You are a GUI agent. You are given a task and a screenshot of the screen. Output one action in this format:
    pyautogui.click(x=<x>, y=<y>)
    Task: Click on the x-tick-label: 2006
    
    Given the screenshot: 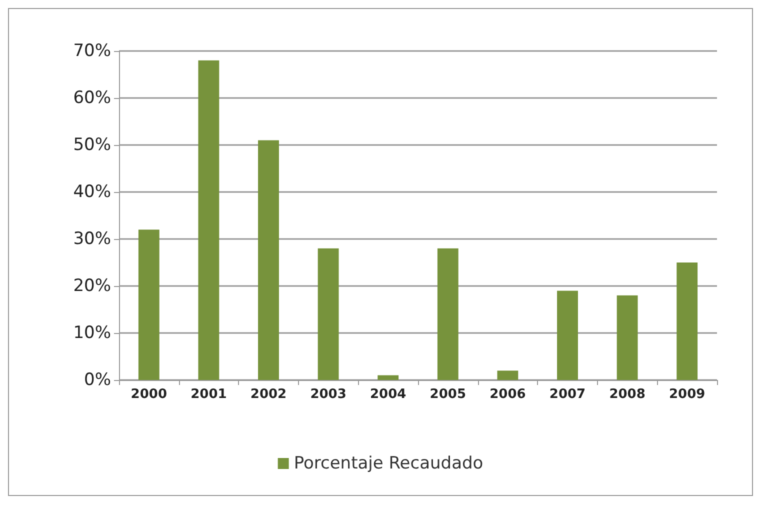 What is the action you would take?
    pyautogui.click(x=508, y=394)
    